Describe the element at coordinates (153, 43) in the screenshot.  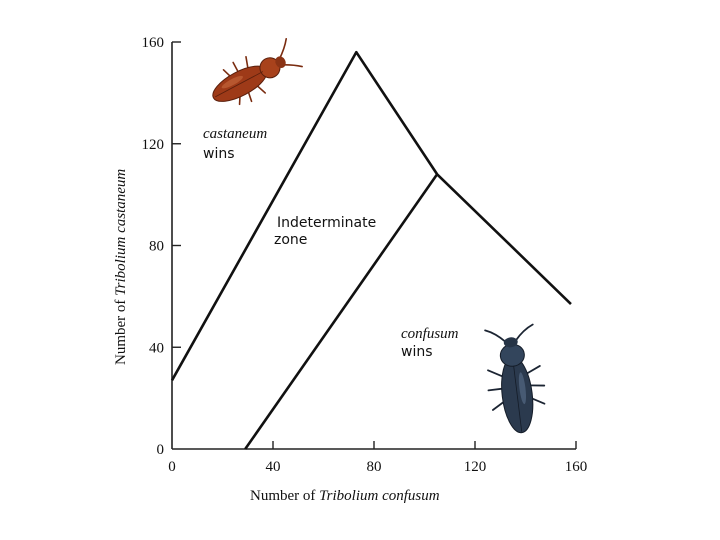
I see `y-tick-label: 160` at that location.